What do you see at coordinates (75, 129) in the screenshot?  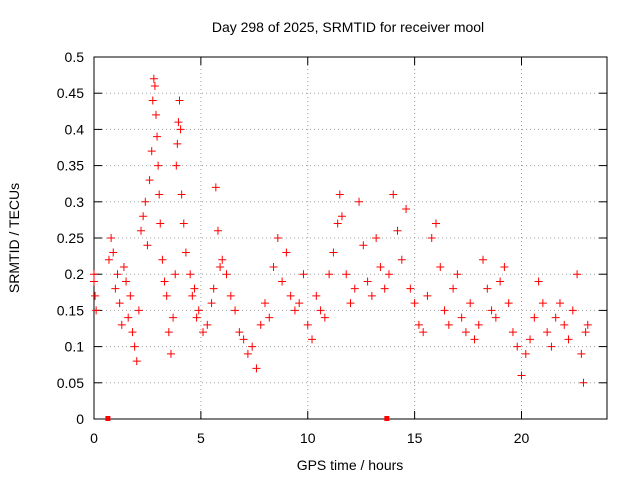 I see `y-tick-label: 0.4` at bounding box center [75, 129].